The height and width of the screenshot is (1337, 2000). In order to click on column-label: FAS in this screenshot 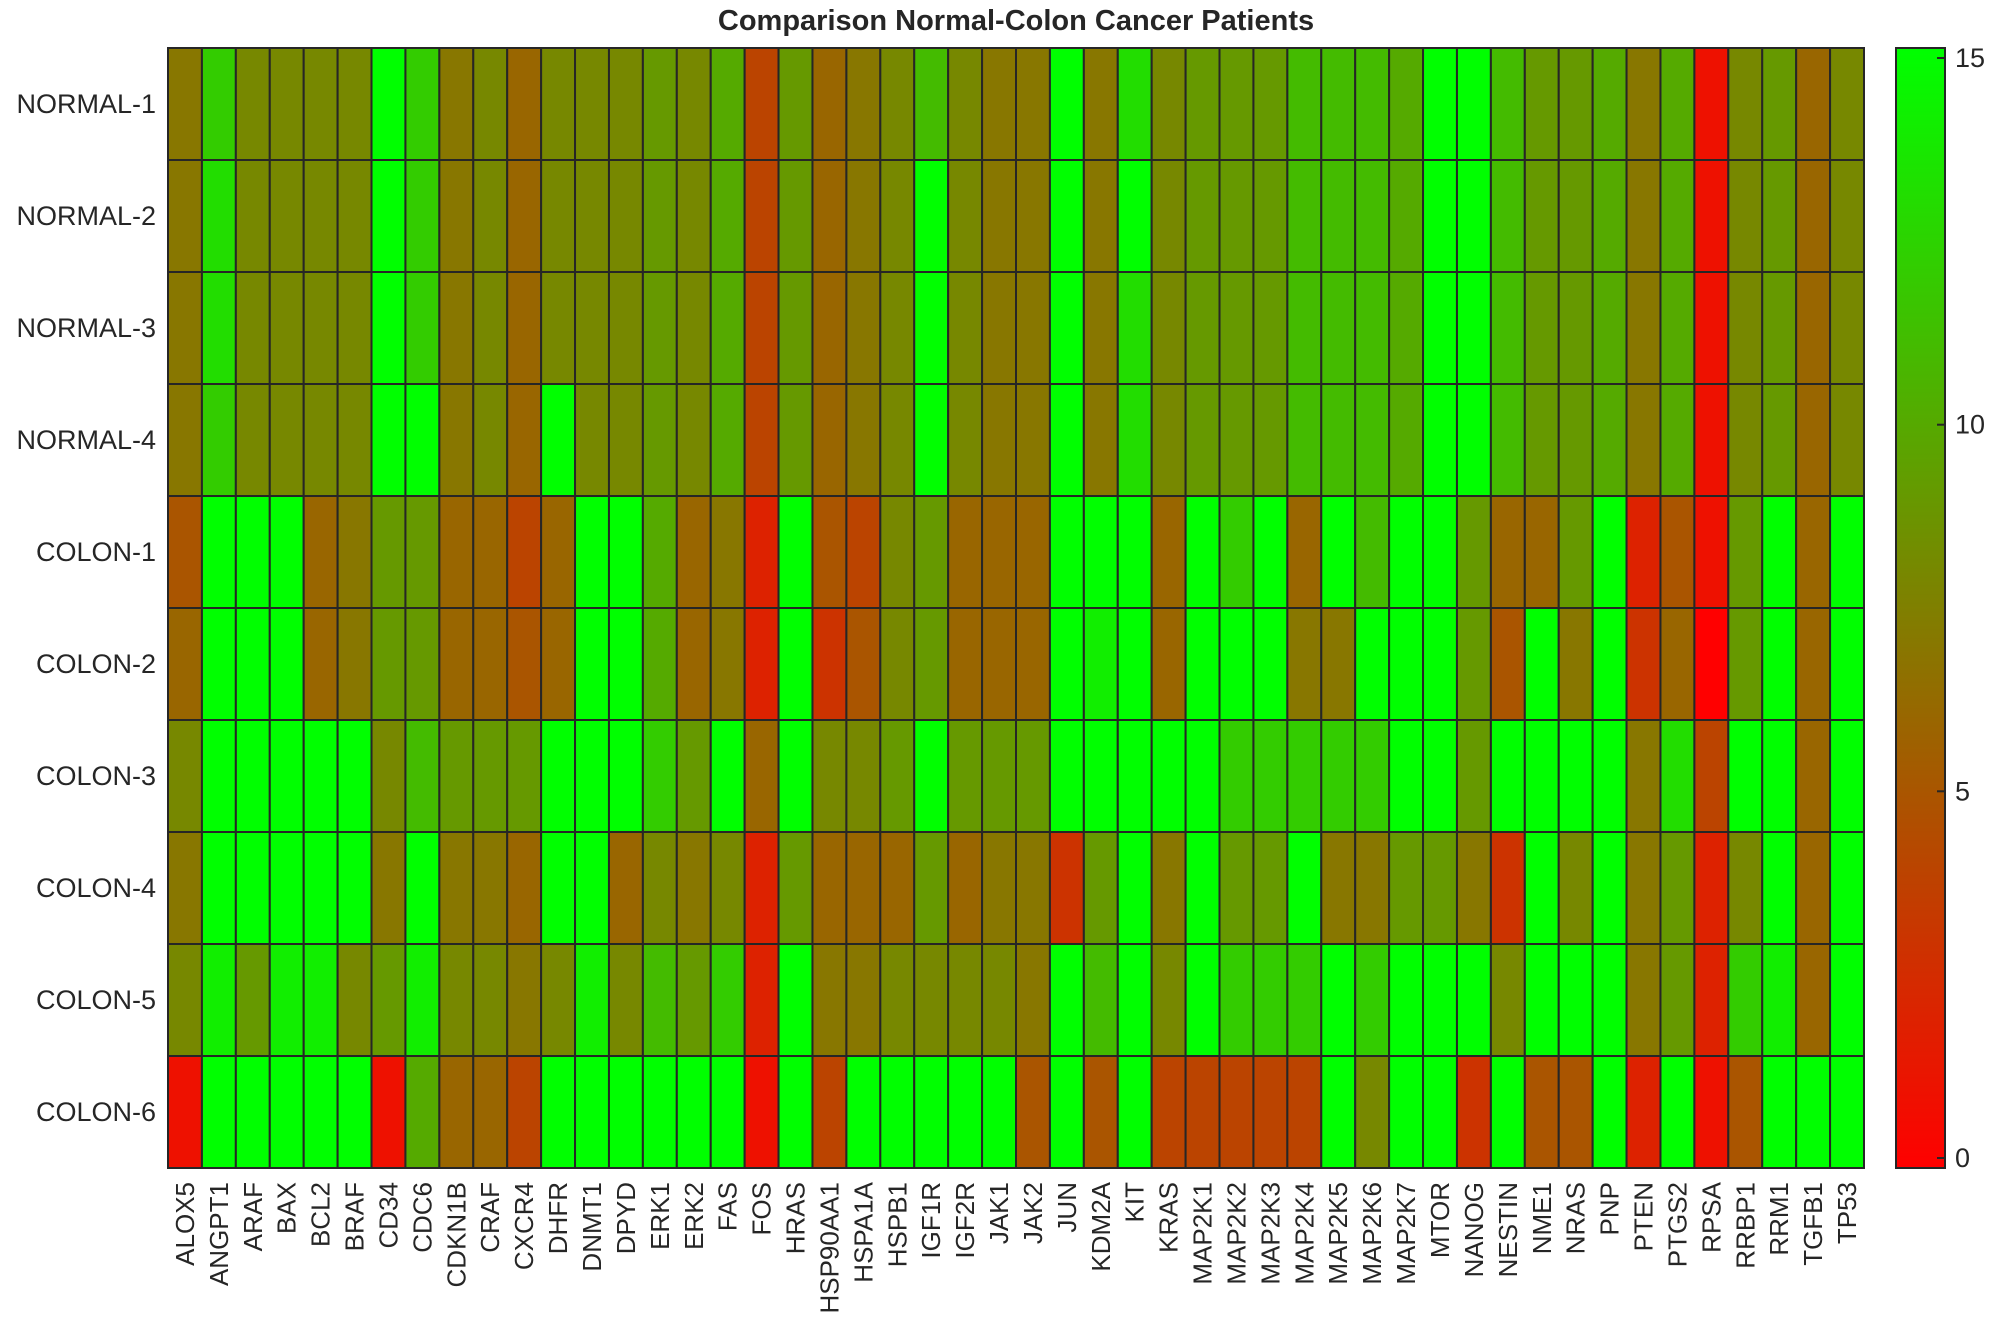, I will do `click(728, 1206)`.